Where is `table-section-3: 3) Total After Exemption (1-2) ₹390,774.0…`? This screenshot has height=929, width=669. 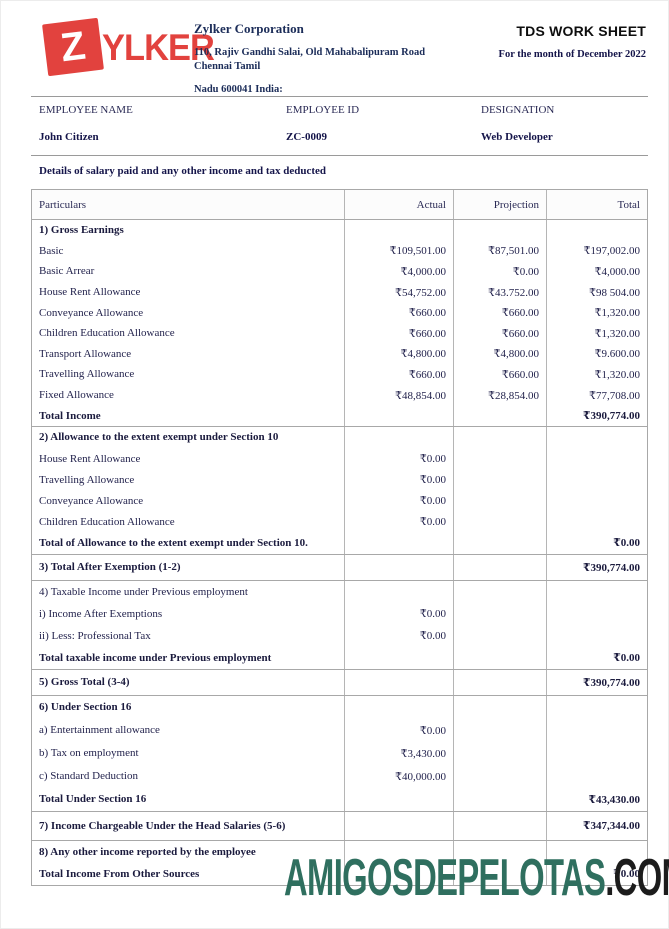
table-section-3: 3) Total After Exemption (1-2) ₹390,774.0… is located at coordinates (339, 567).